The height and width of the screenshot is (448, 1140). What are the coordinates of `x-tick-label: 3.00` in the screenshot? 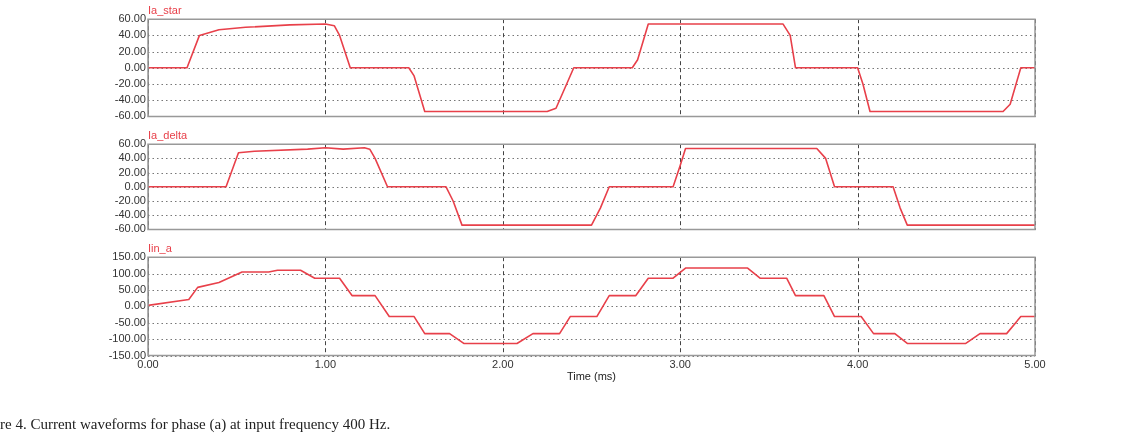 It's located at (680, 364).